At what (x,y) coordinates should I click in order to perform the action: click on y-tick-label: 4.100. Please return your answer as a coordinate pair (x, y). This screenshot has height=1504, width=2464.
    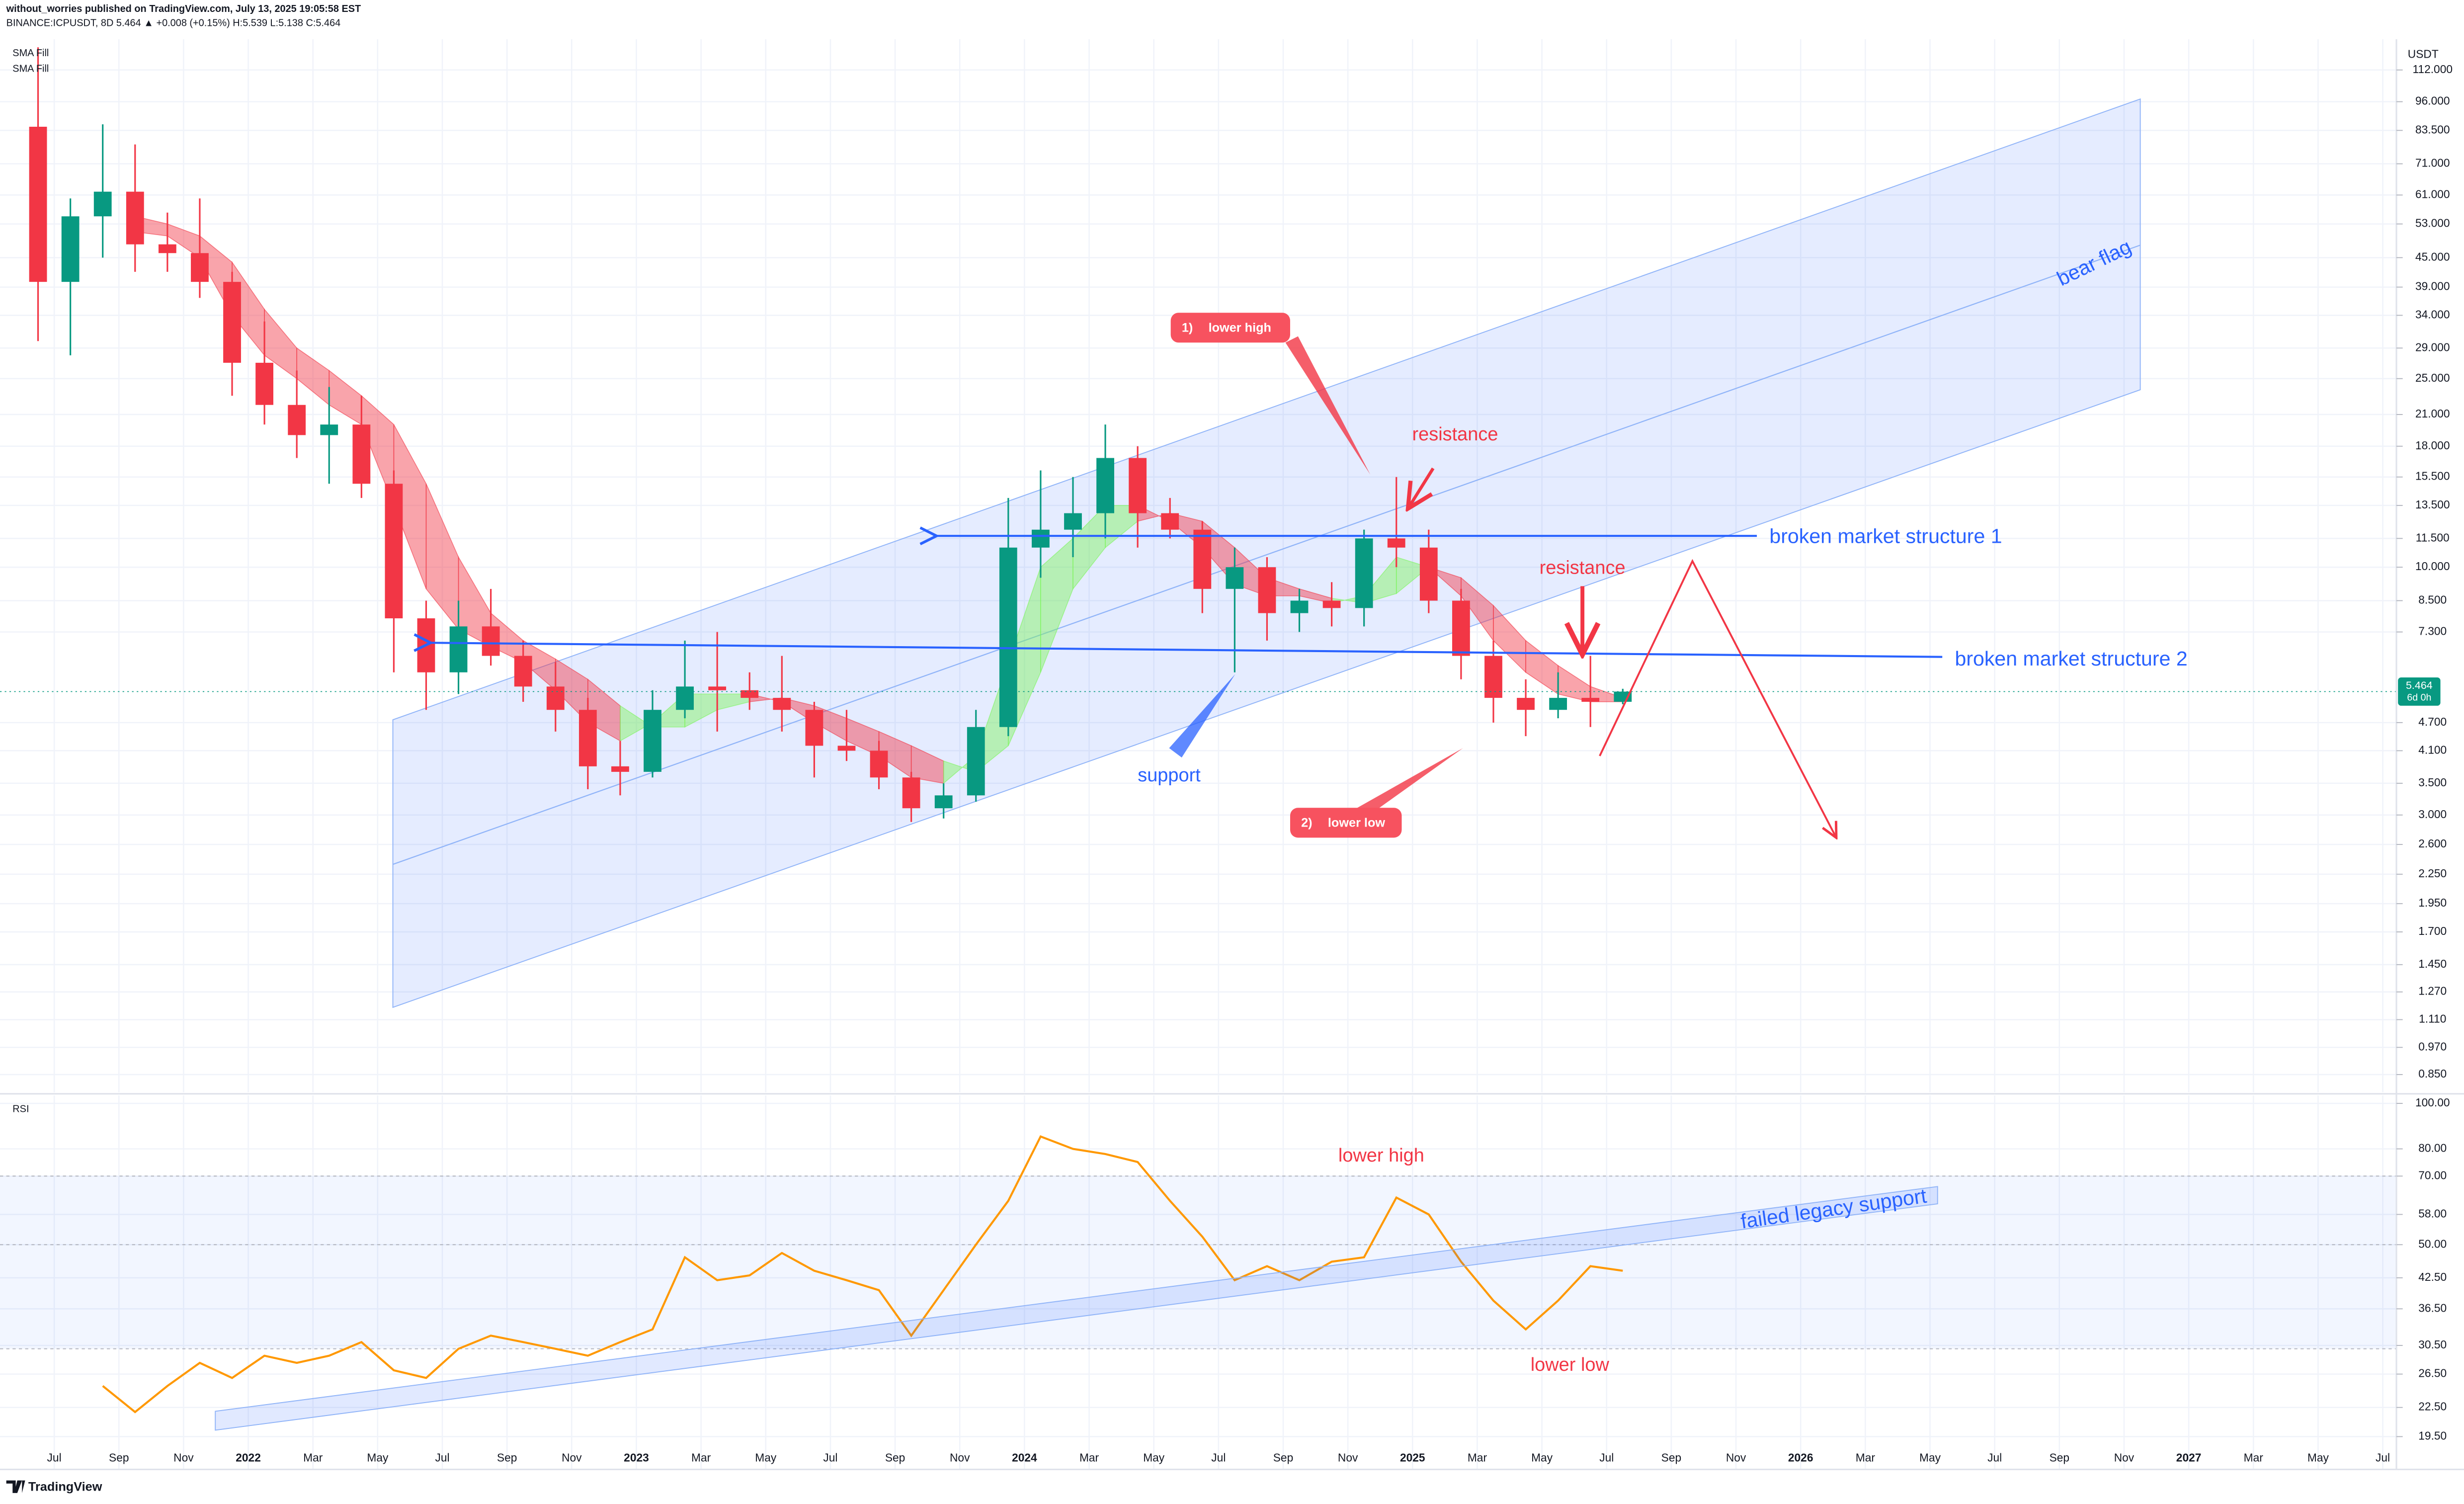
    Looking at the image, I should click on (2433, 749).